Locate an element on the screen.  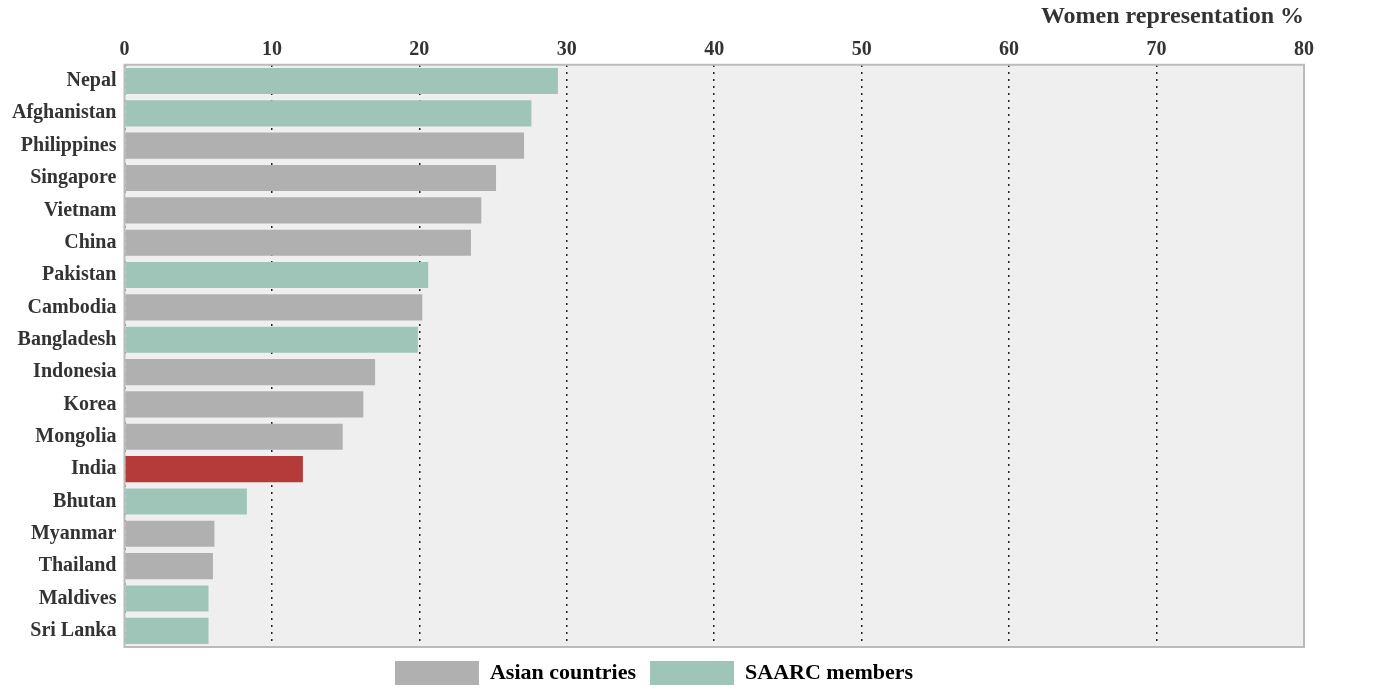
y-tick-label: Philippines is located at coordinates (68, 144).